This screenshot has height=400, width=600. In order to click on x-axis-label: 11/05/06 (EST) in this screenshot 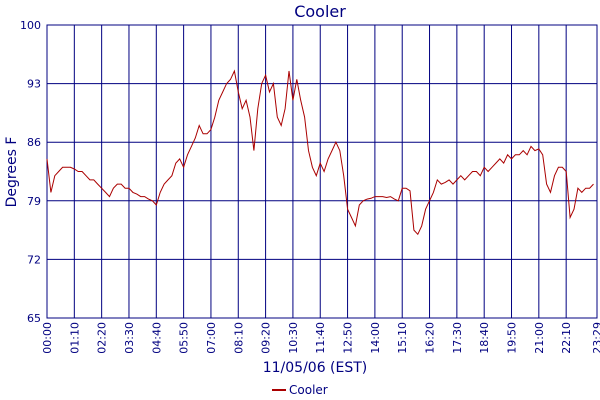, I will do `click(315, 368)`.